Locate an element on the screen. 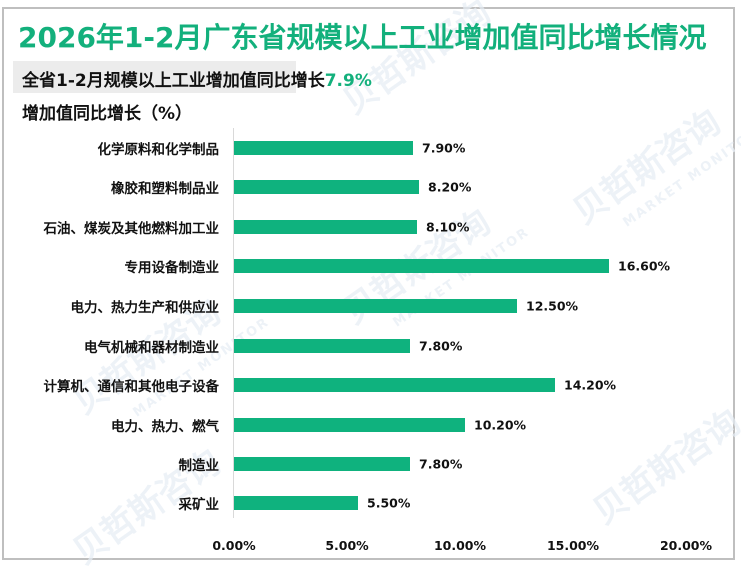 This screenshot has height=573, width=741. bar-value-label: 5.50% is located at coordinates (389, 503).